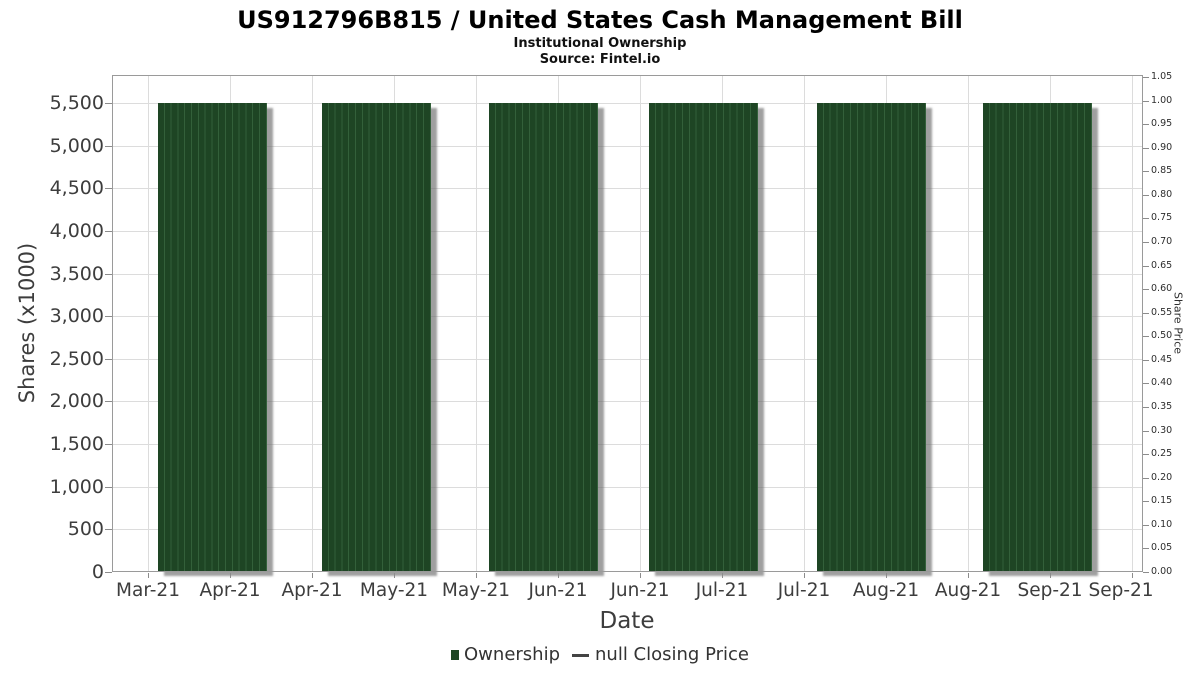 The image size is (1200, 675). What do you see at coordinates (804, 590) in the screenshot?
I see `x-tick-label: Jul-21` at bounding box center [804, 590].